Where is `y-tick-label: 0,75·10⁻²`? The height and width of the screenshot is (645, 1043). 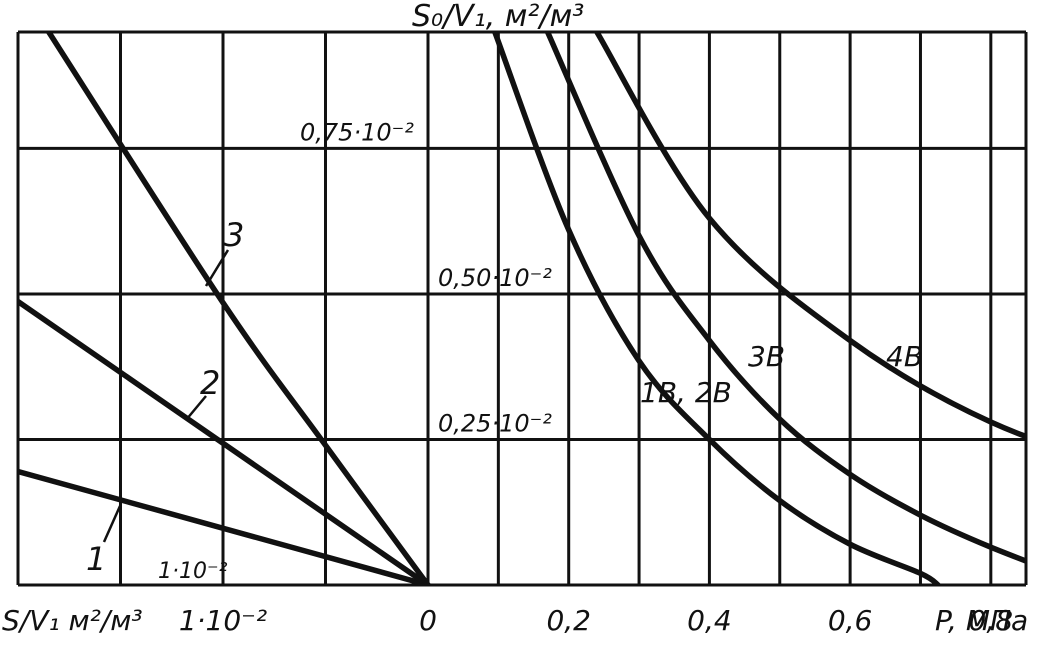 y-tick-label: 0,75·10⁻² is located at coordinates (357, 132).